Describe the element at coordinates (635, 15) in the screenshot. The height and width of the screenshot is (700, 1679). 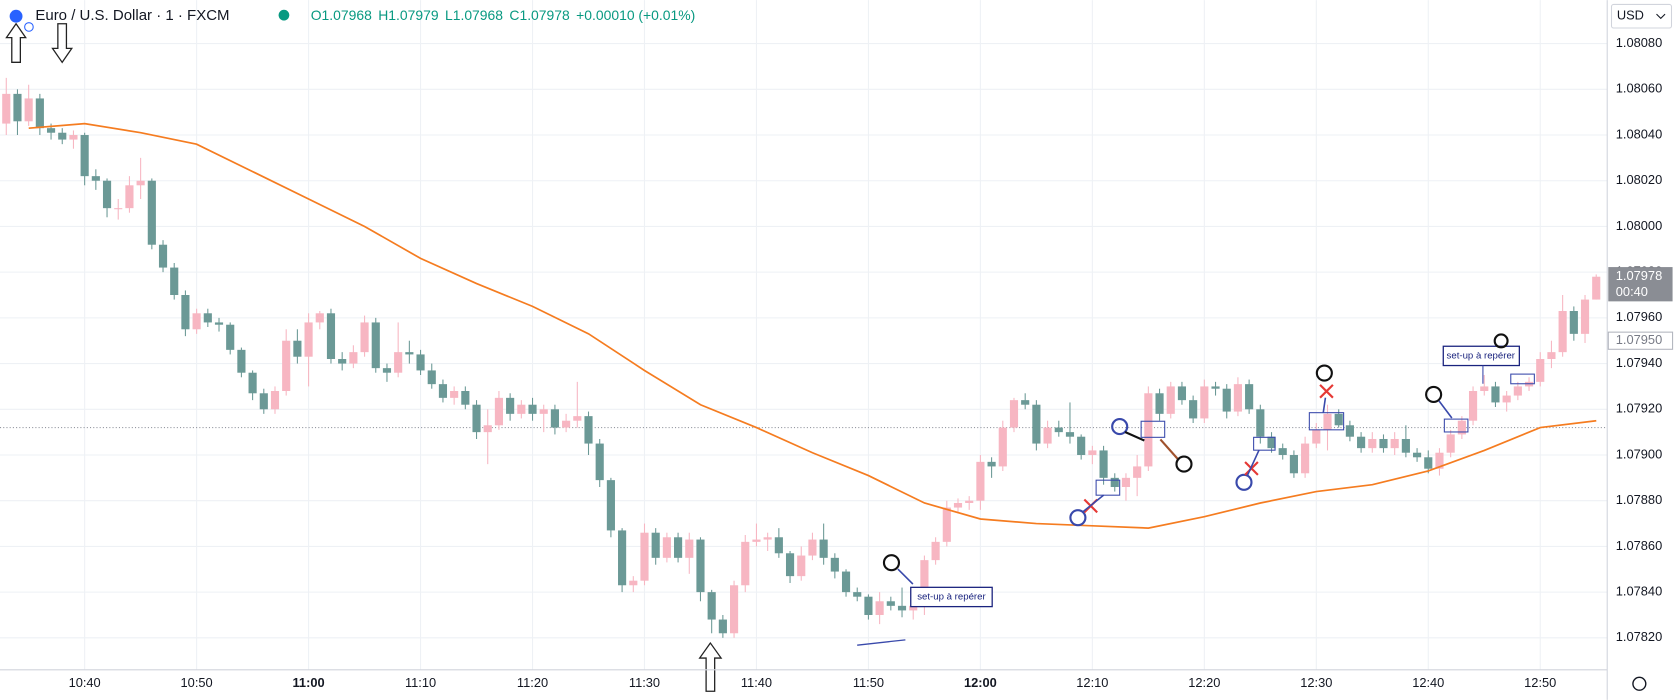
I see `ohlc-value: +0.00010 (+0.01%)` at that location.